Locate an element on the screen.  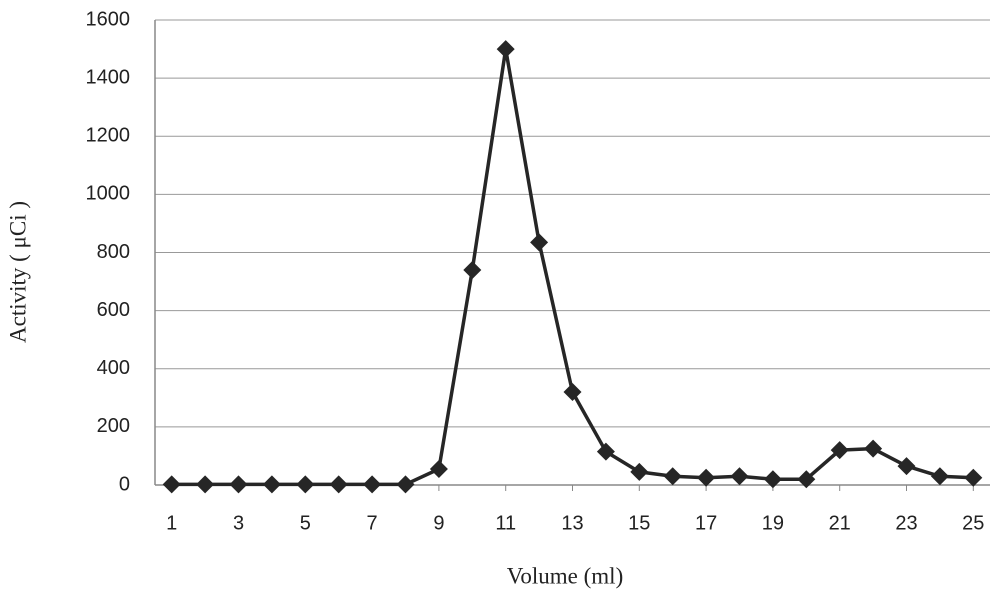
y-tick-label: 0 is located at coordinates (124, 484).